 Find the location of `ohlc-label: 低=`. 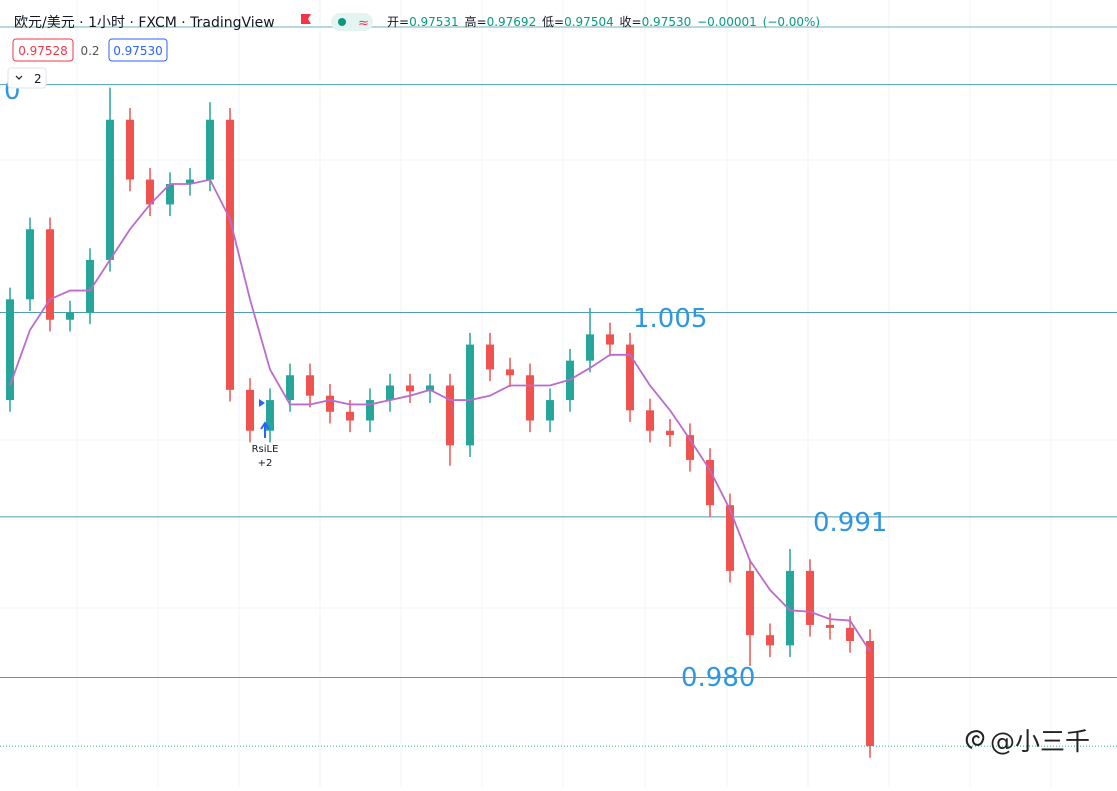

ohlc-label: 低= is located at coordinates (553, 22).